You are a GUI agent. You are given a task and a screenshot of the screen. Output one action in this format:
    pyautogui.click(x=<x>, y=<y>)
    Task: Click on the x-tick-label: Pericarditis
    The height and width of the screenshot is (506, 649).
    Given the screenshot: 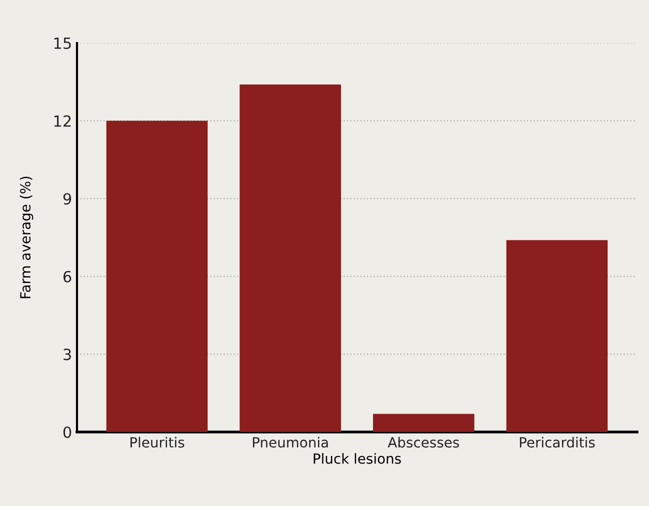 What is the action you would take?
    pyautogui.click(x=557, y=442)
    